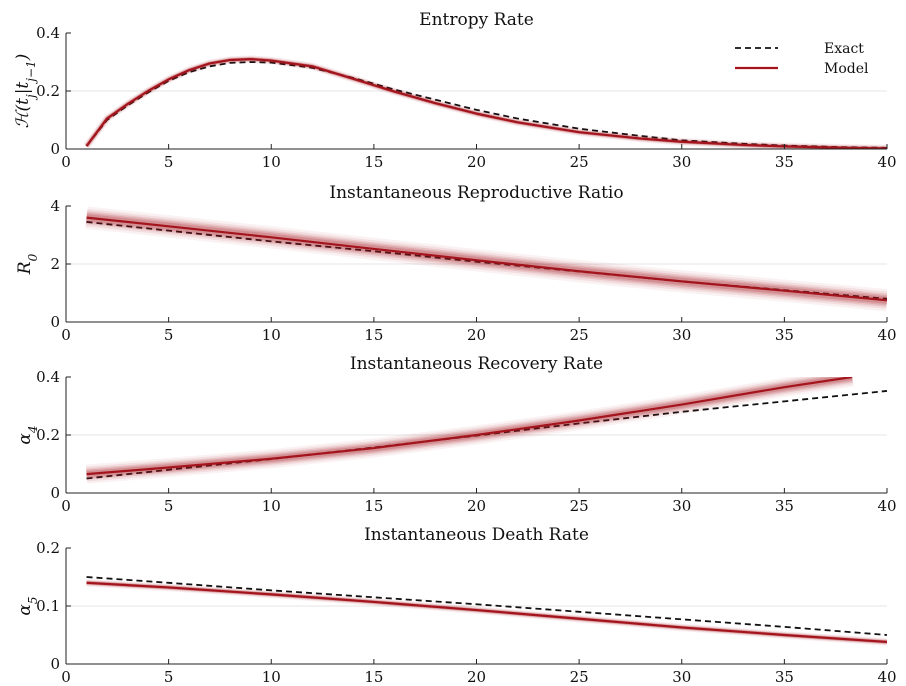 Image resolution: width=906 pixels, height=686 pixels. Describe the element at coordinates (476, 364) in the screenshot. I see `chart-title: Instantaneous Recovery Rate` at that location.